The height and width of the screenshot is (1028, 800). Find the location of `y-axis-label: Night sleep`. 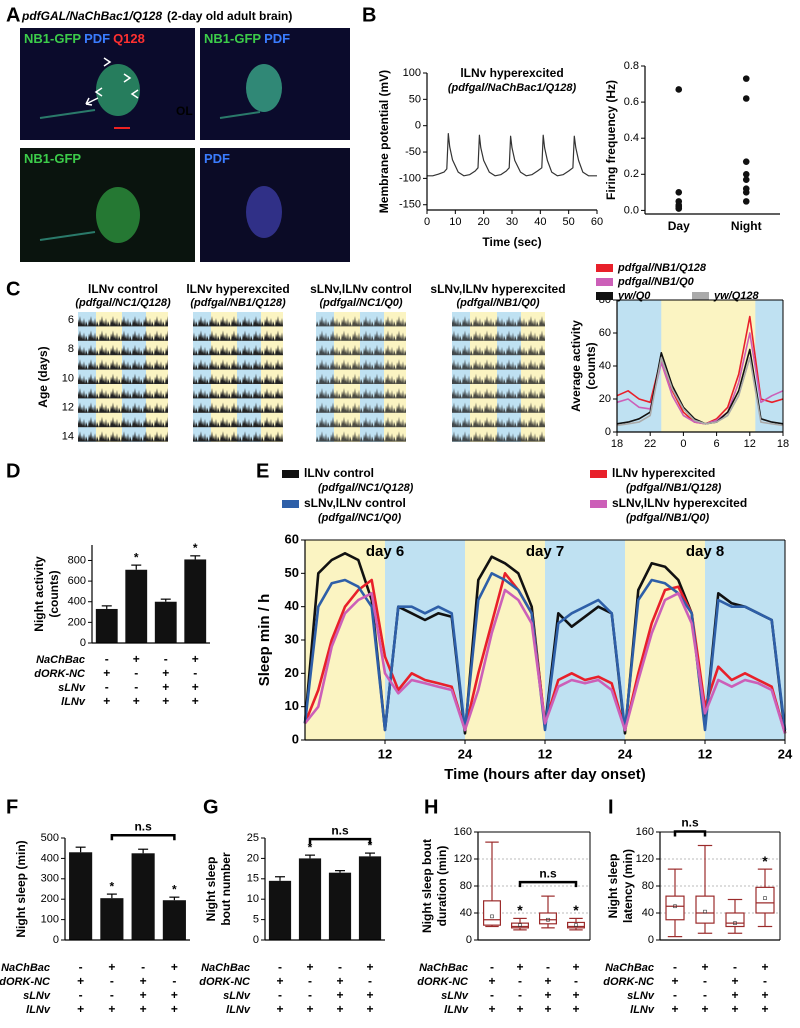

y-axis-label: Night sleep is located at coordinates (613, 886).